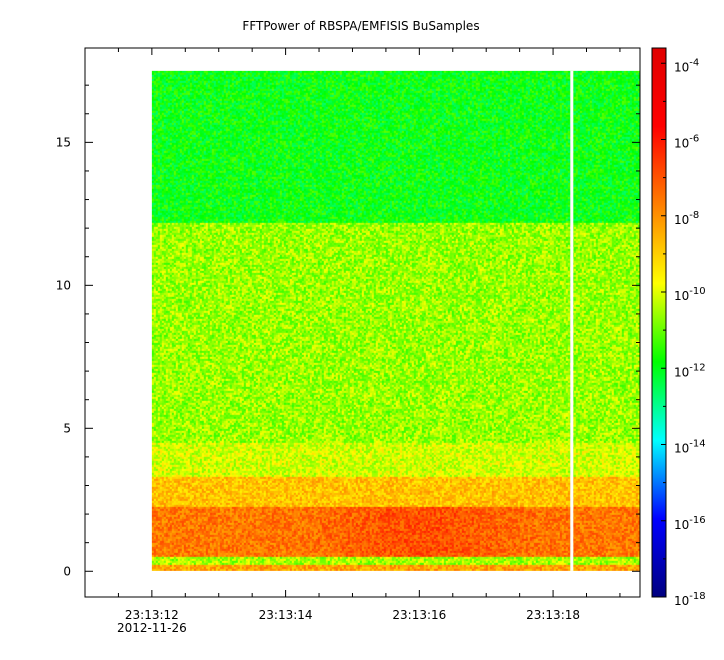  I want to click on x-tick-sublabel: 2012-11-26, so click(152, 628).